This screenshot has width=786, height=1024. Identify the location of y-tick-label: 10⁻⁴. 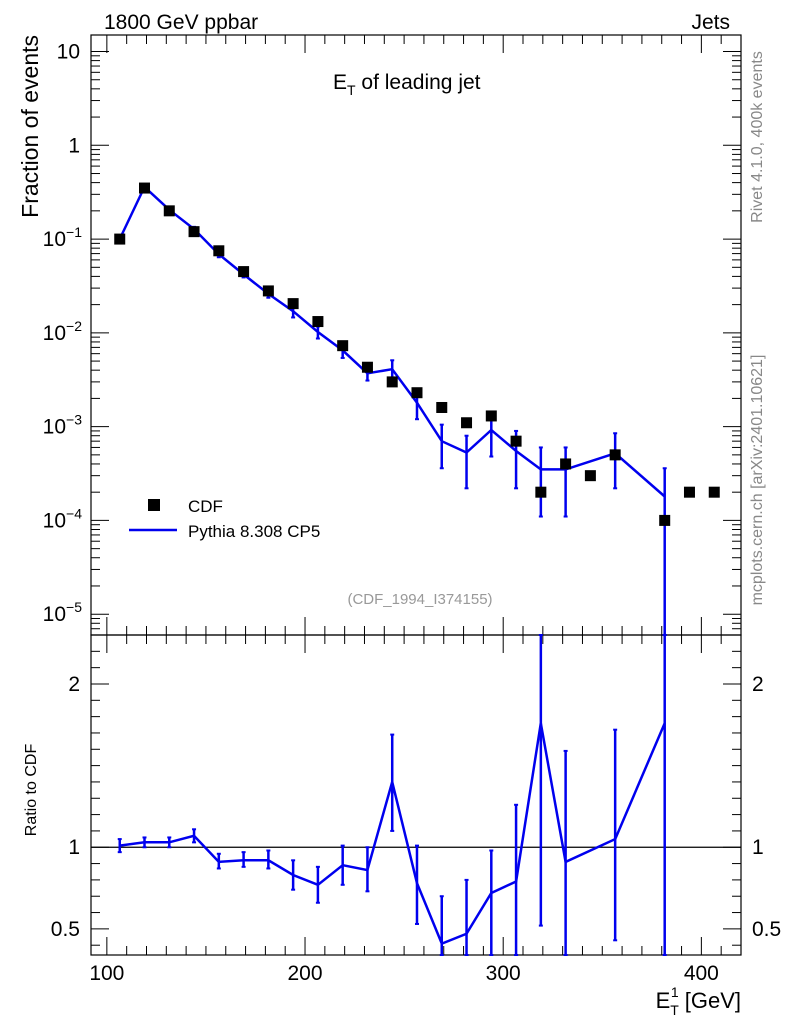
(63, 518).